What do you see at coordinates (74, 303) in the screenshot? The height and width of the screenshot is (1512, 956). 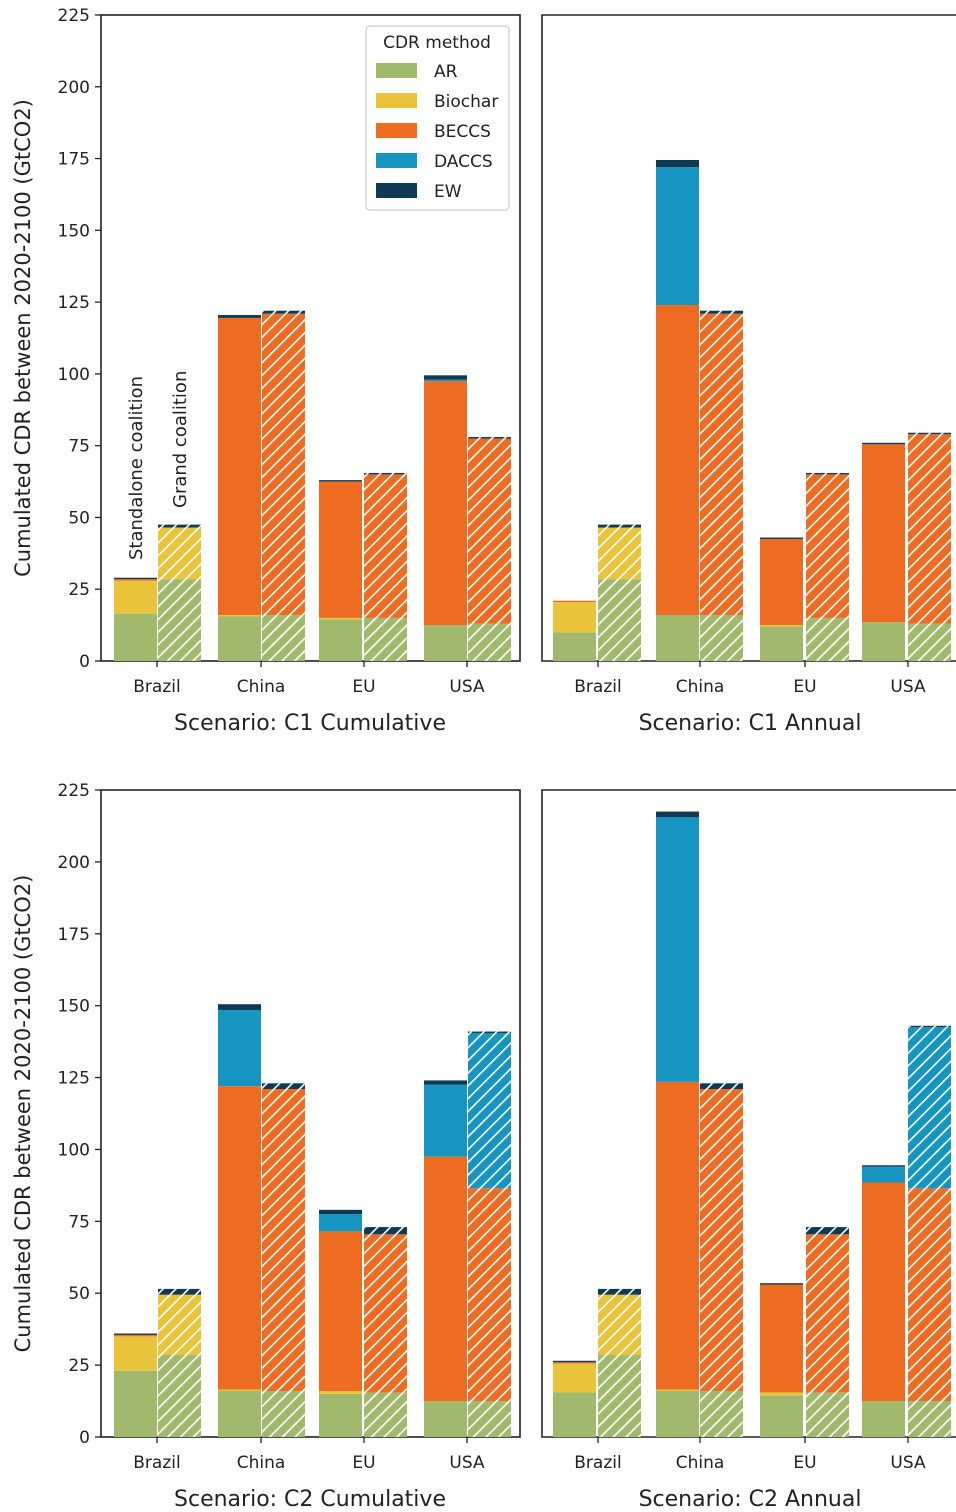 I see `y-tick-label: 125` at bounding box center [74, 303].